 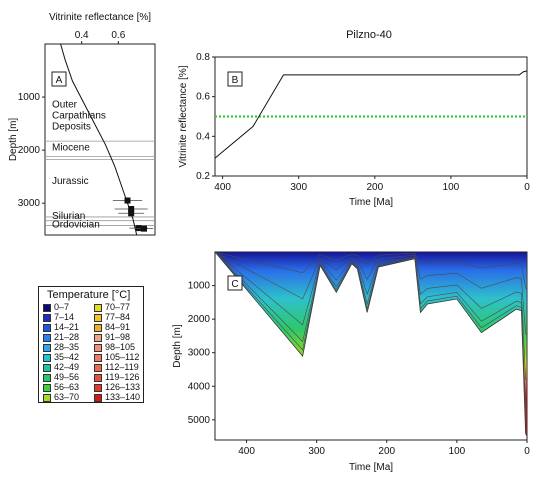 What do you see at coordinates (298, 187) in the screenshot?
I see `panel-b-xtick-label: 300` at bounding box center [298, 187].